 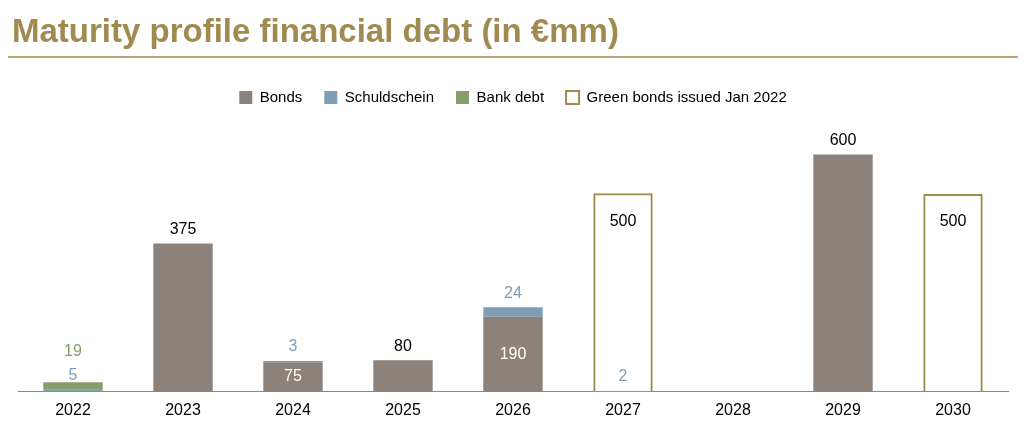 What do you see at coordinates (513, 292) in the screenshot?
I see `data-label: 24` at bounding box center [513, 292].